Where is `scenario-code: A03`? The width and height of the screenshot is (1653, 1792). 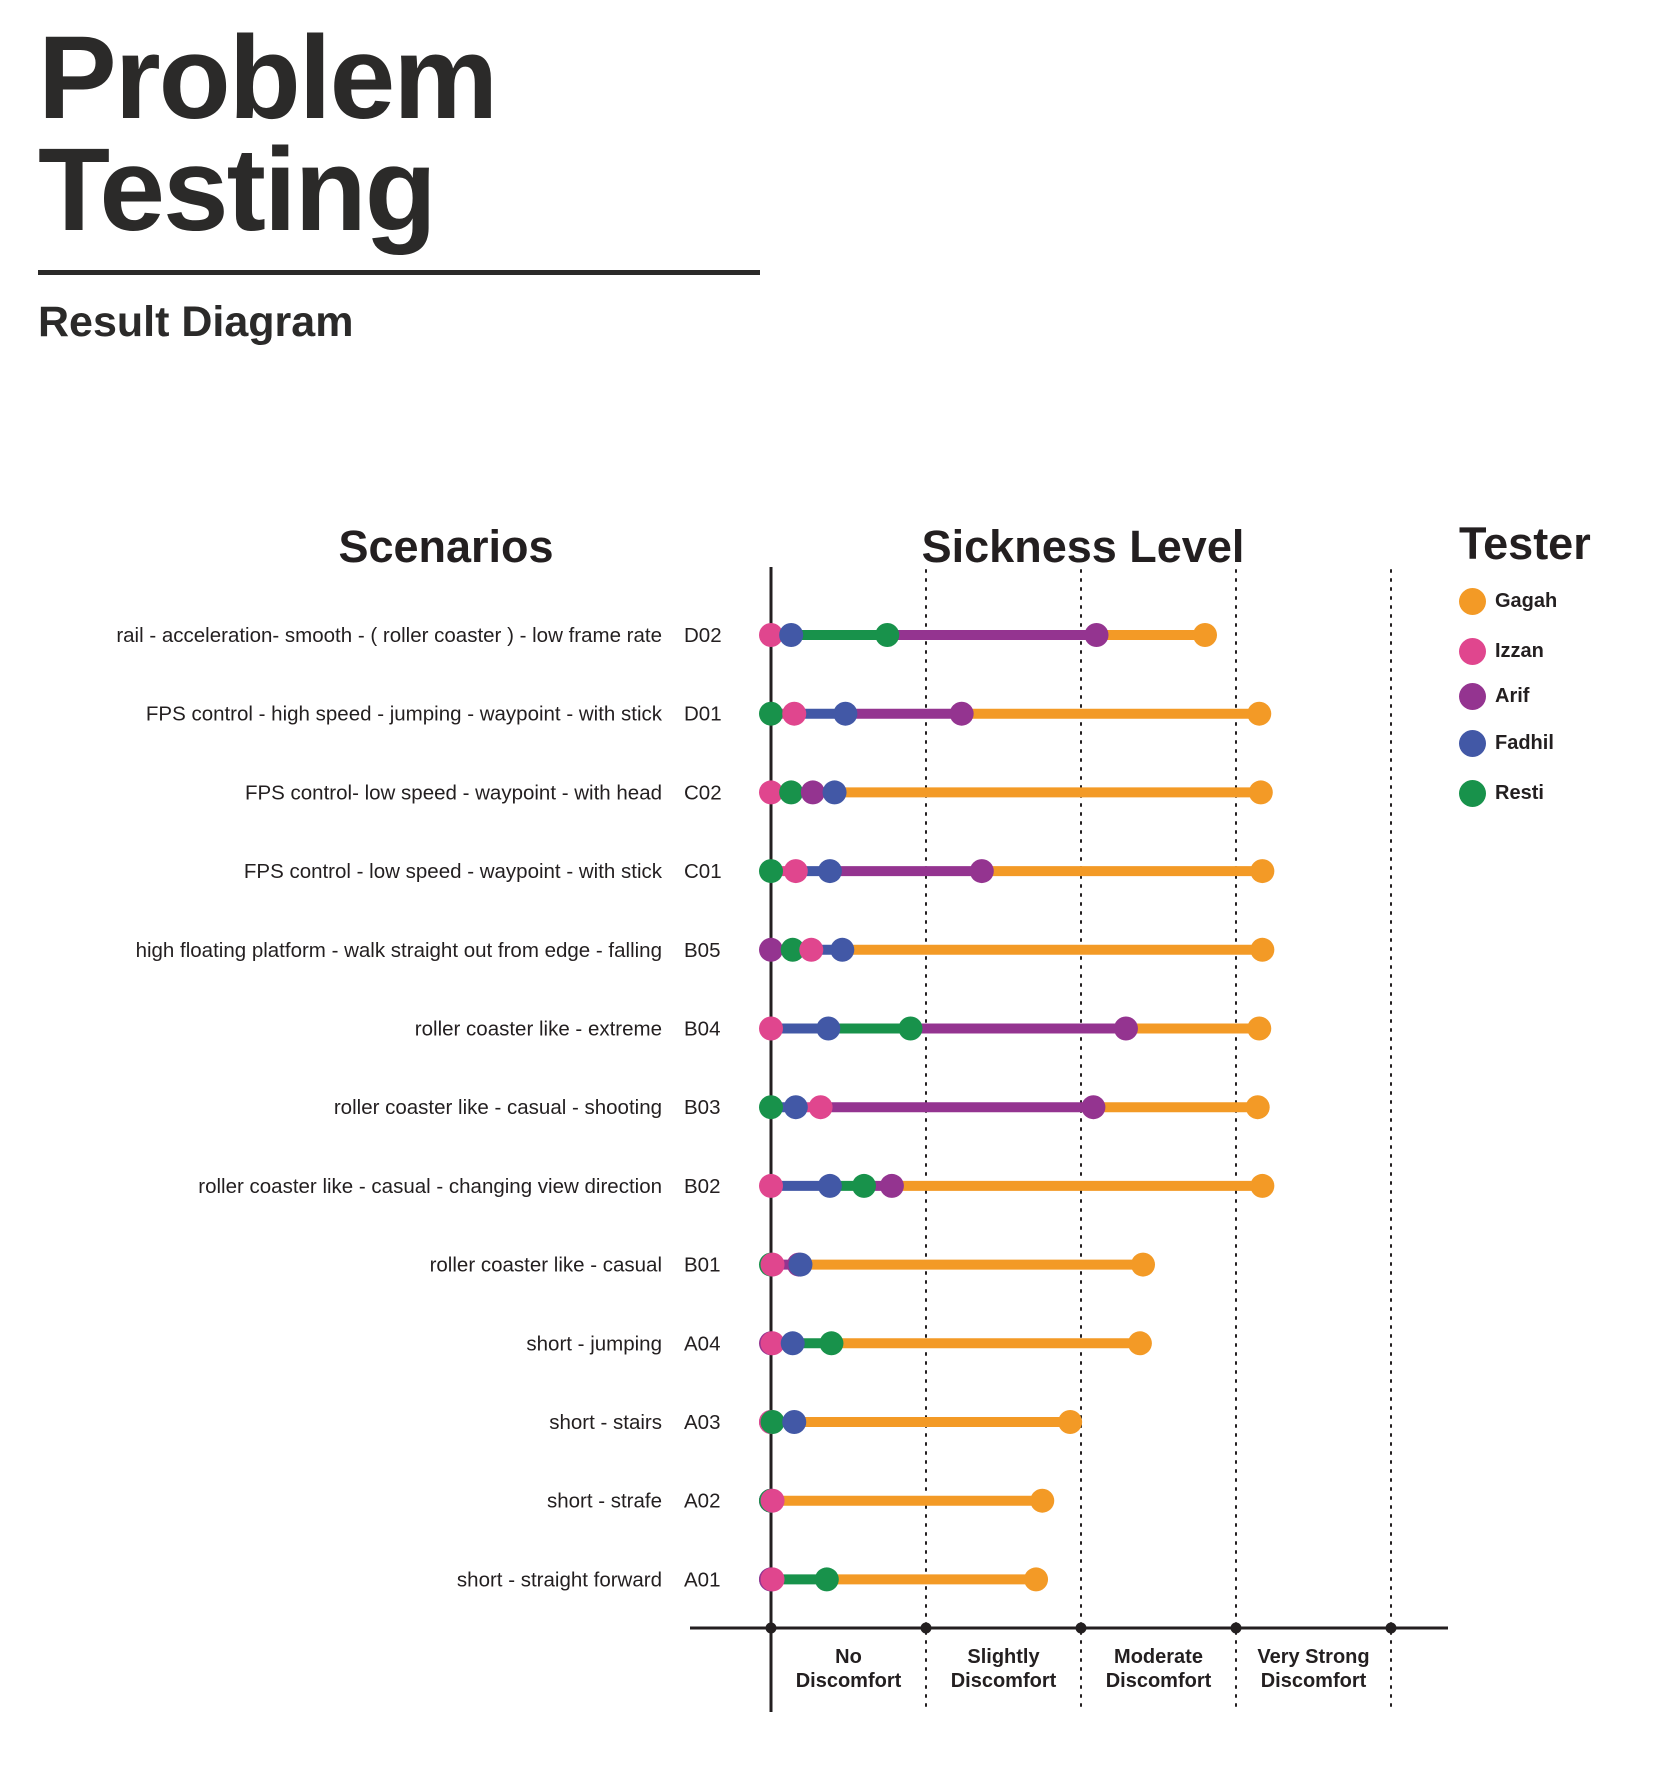
scenario-code: A03 is located at coordinates (702, 1422).